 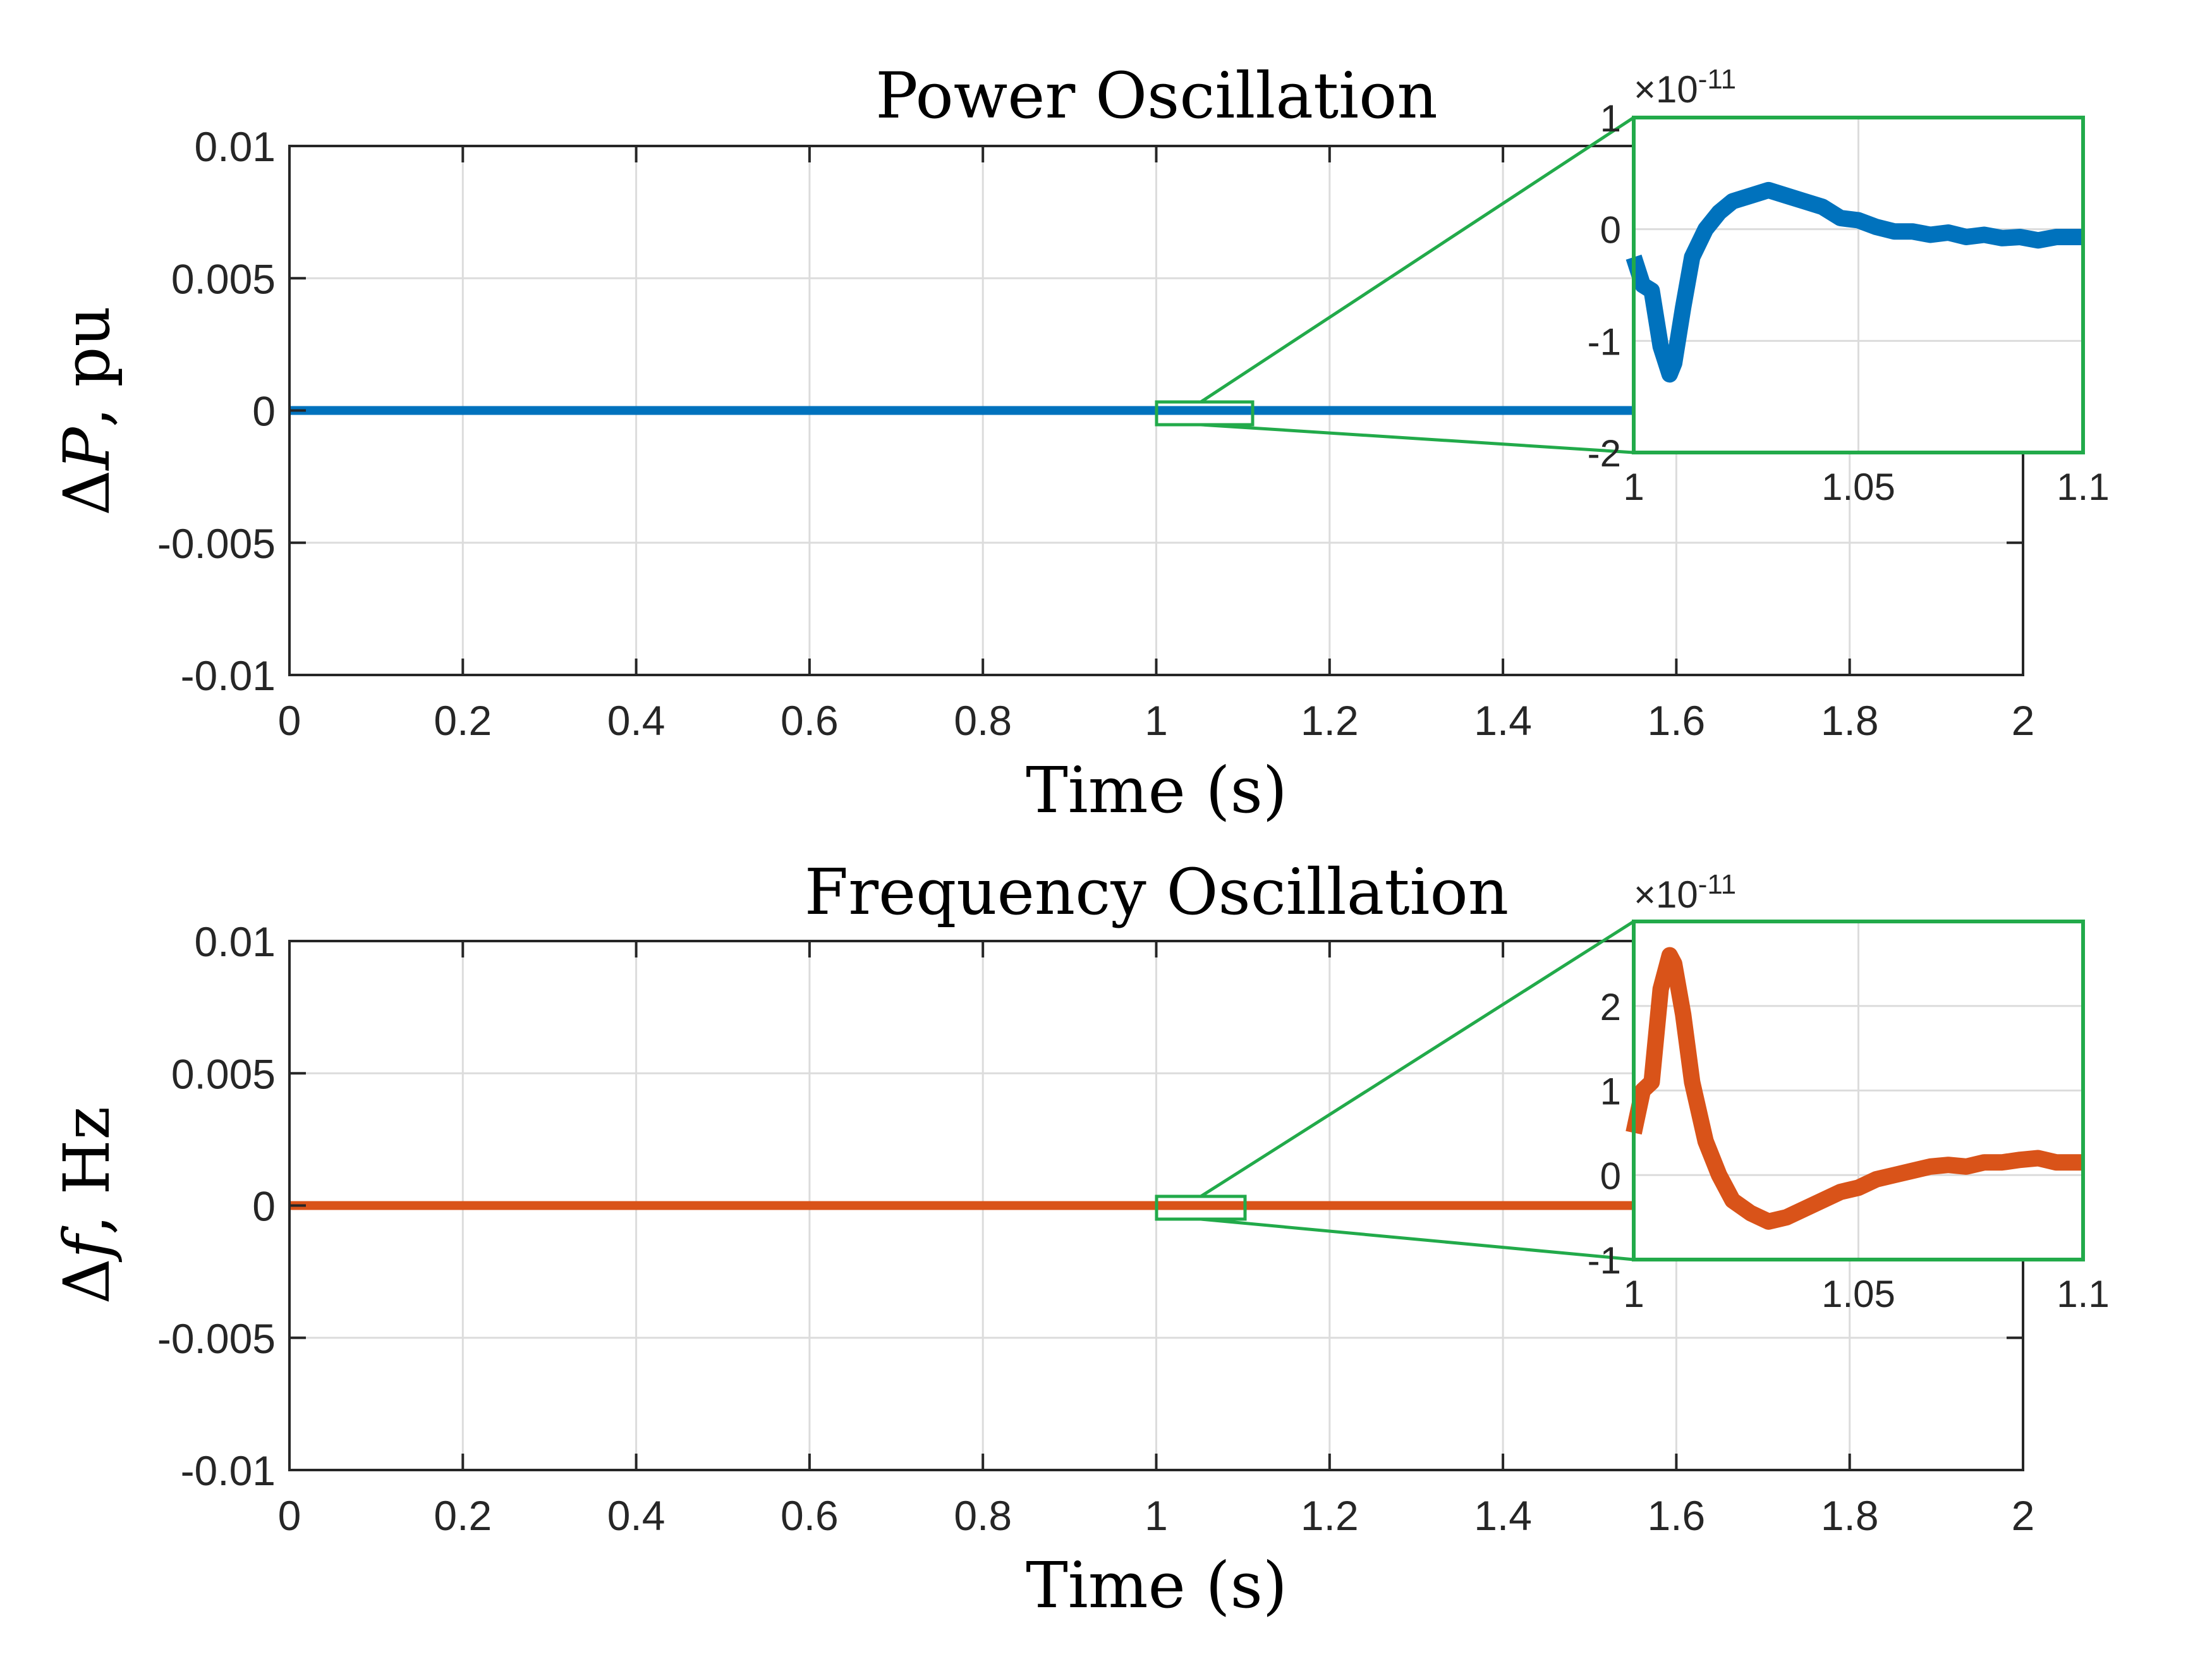 What do you see at coordinates (2083, 1294) in the screenshot?
I see `frequency-inset-x-tick-label: 1.1` at bounding box center [2083, 1294].